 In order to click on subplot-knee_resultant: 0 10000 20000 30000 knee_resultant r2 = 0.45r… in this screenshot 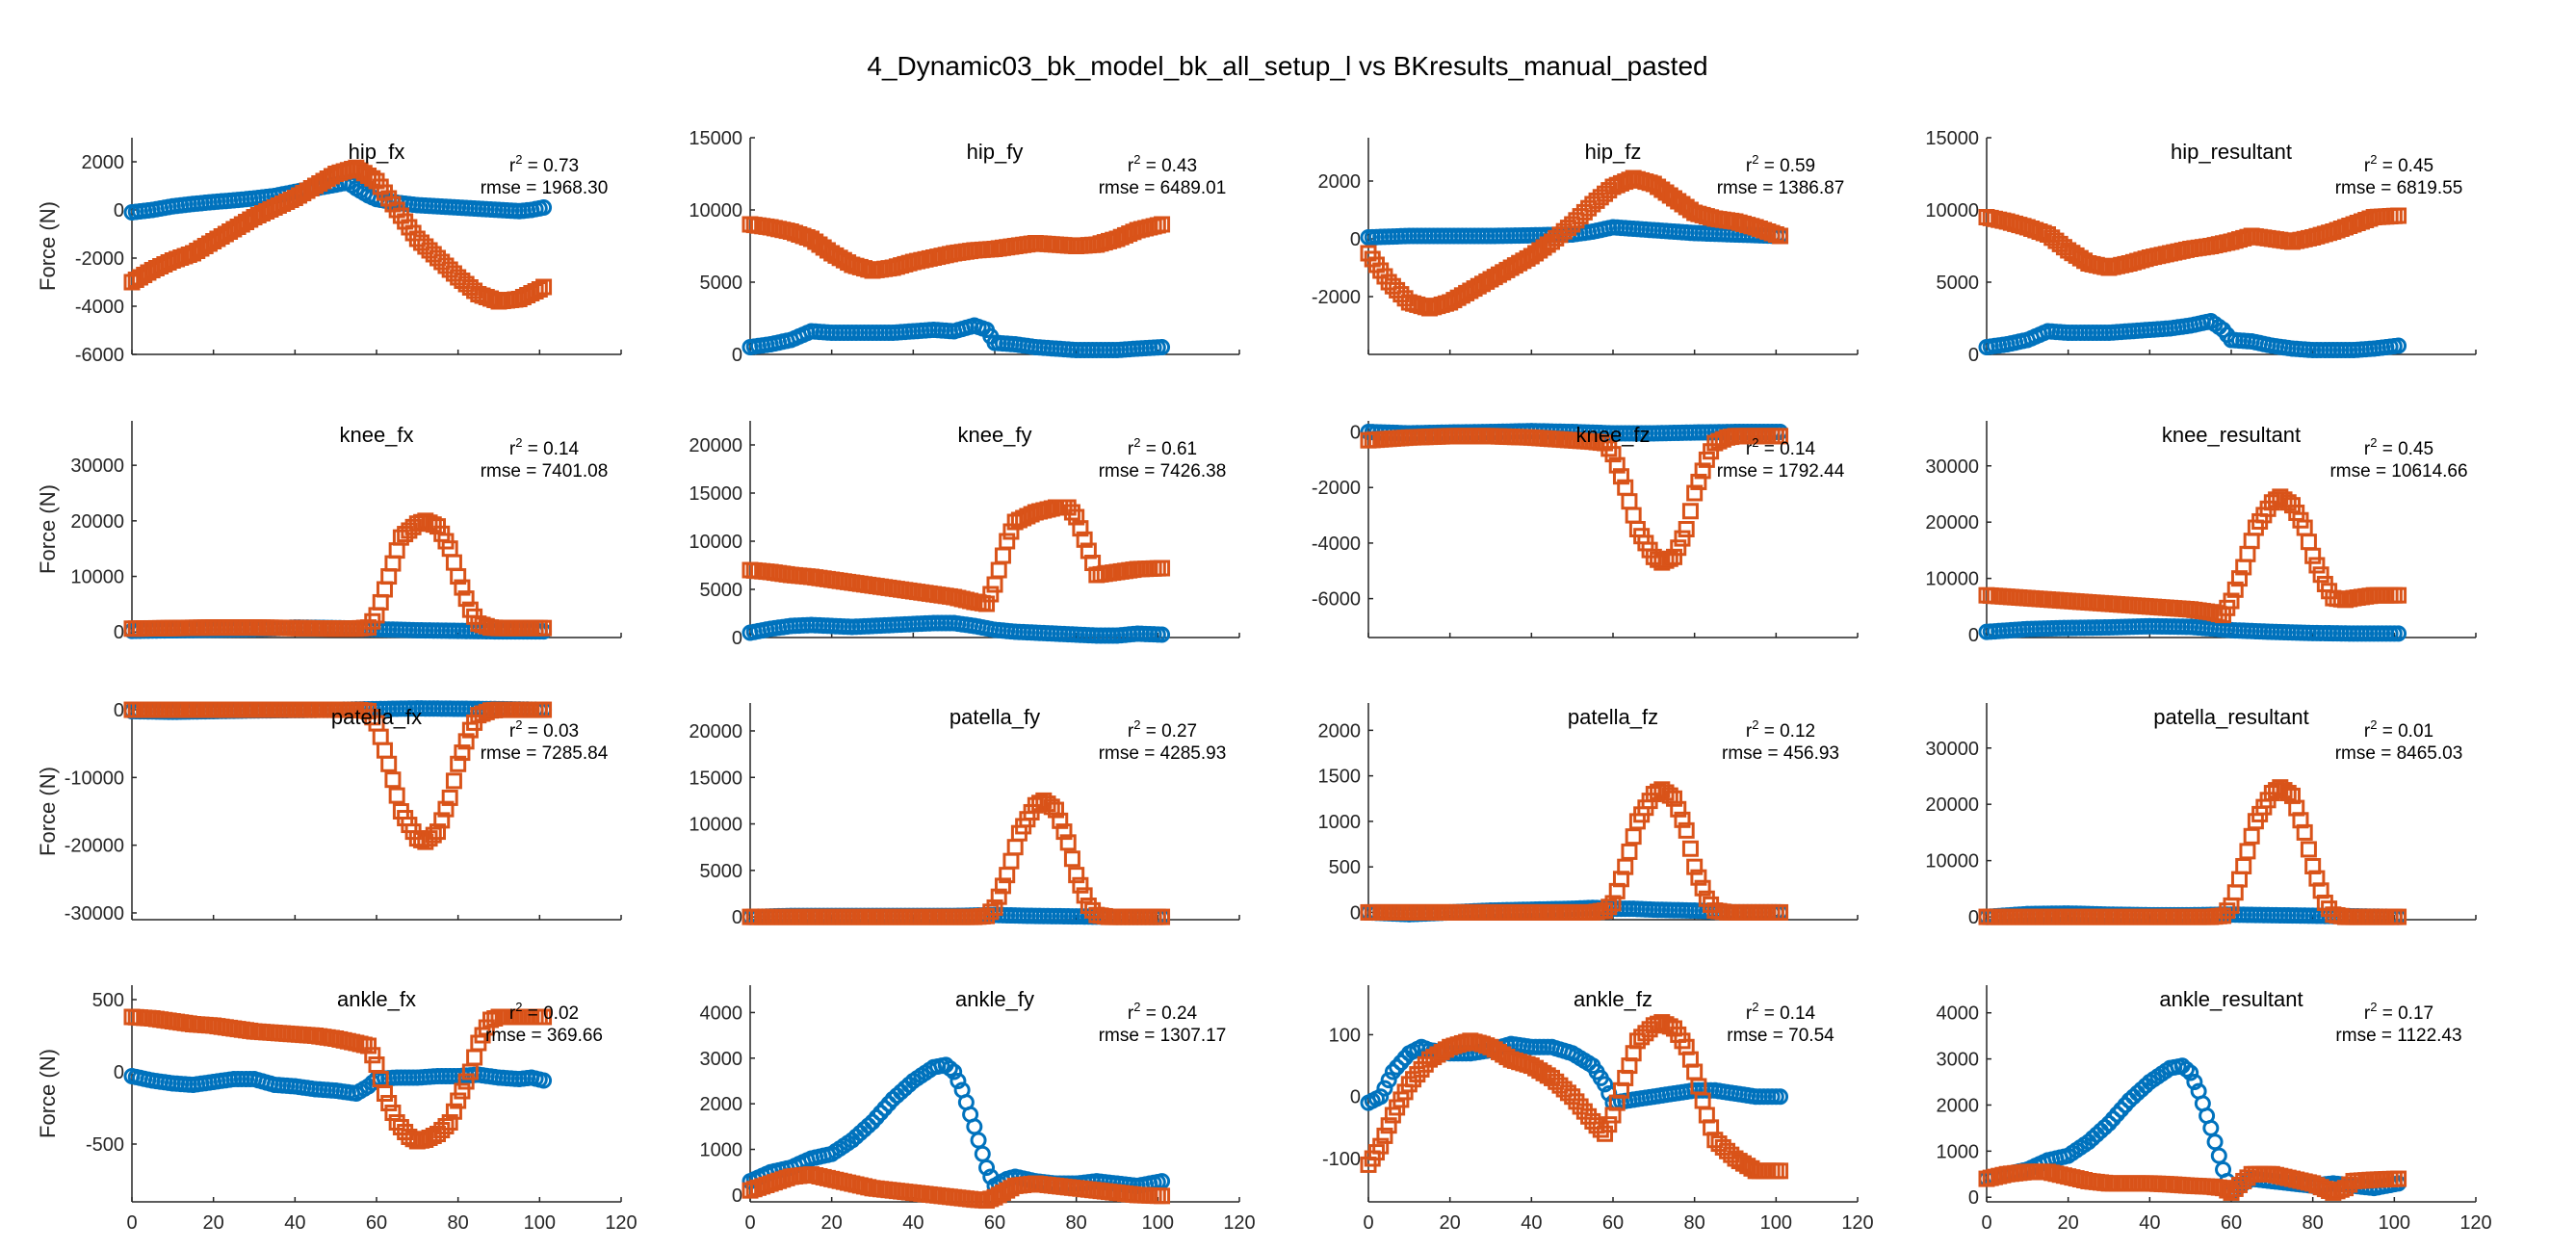, I will do `click(2201, 533)`.